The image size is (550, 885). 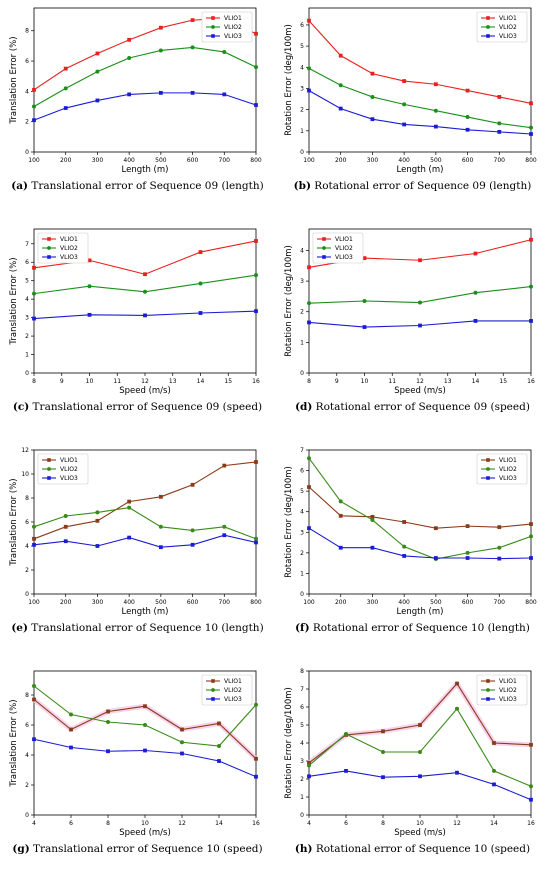 I want to click on y-tick-label: 3, so click(x=302, y=532).